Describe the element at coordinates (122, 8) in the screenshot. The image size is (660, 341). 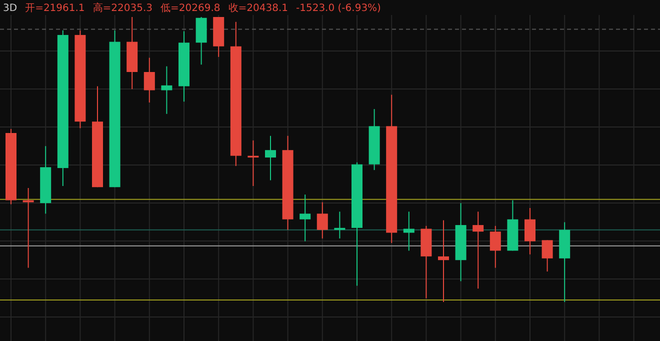
I see `text: 高=22035.3` at that location.